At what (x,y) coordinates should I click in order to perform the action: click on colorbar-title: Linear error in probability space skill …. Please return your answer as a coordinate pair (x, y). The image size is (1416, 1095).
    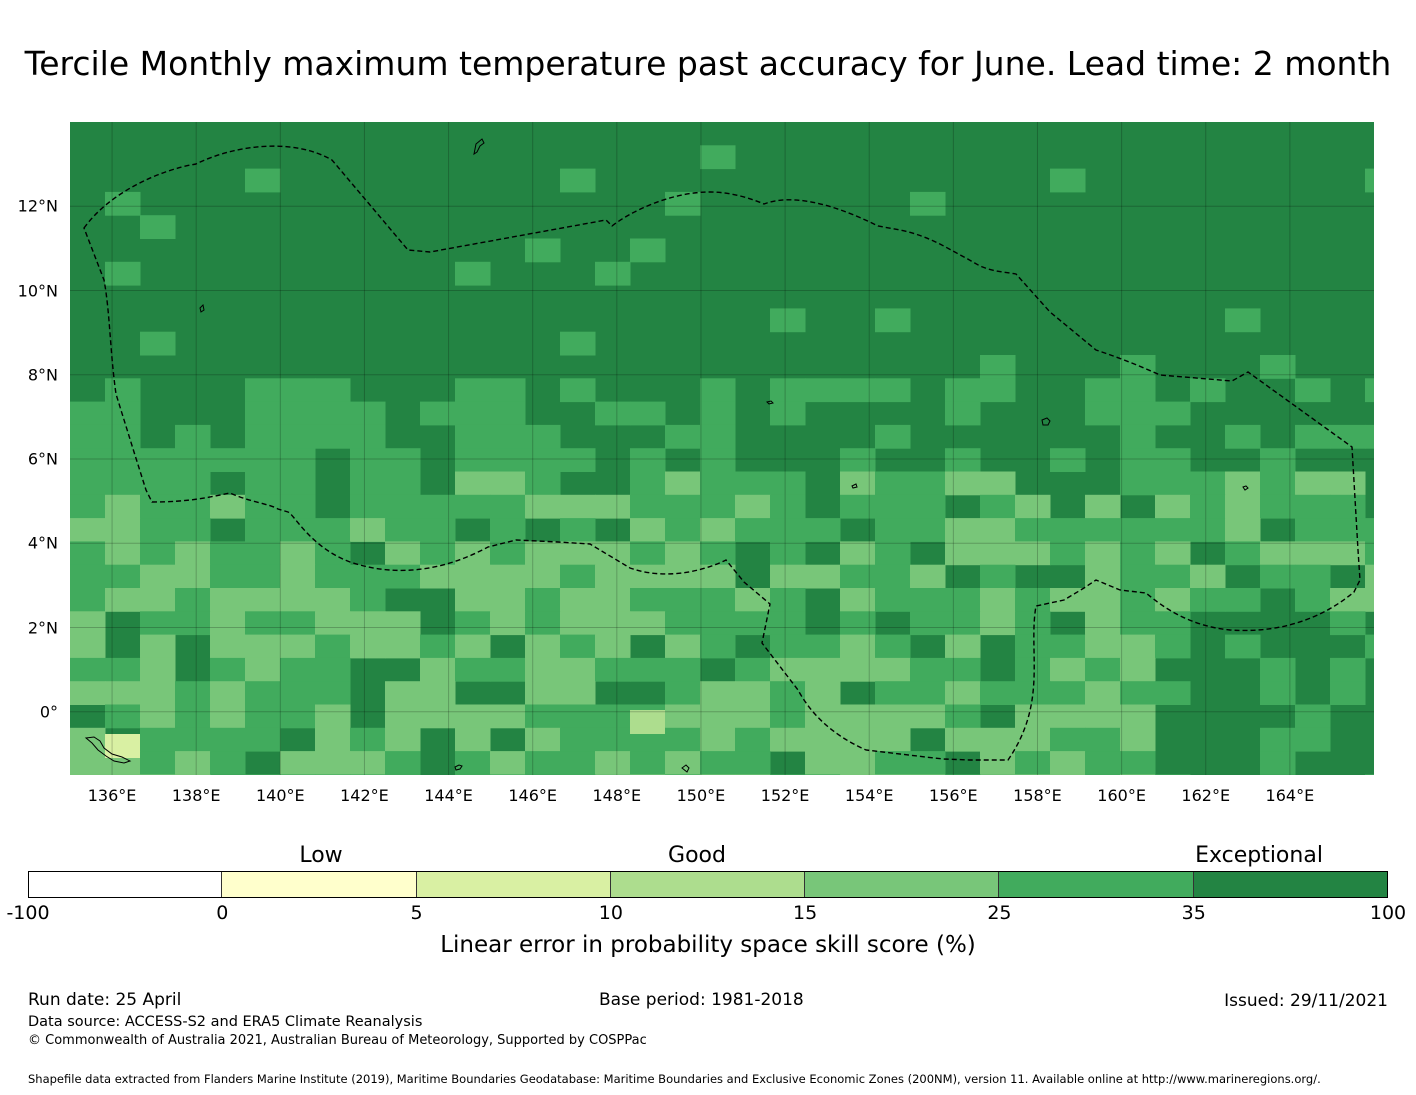
    Looking at the image, I should click on (708, 945).